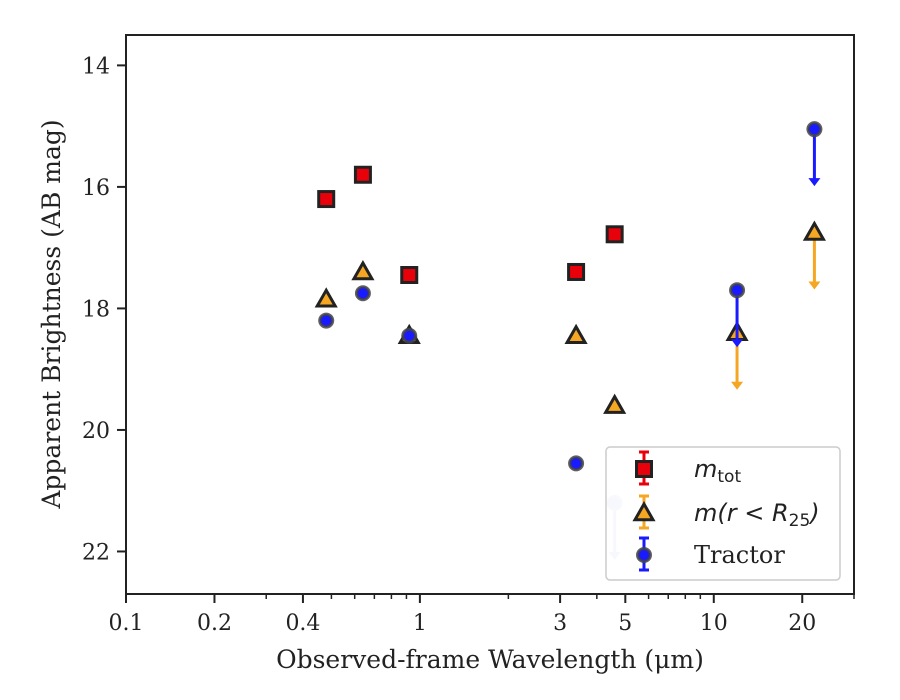  Describe the element at coordinates (96, 552) in the screenshot. I see `y-tick-label: 22` at that location.